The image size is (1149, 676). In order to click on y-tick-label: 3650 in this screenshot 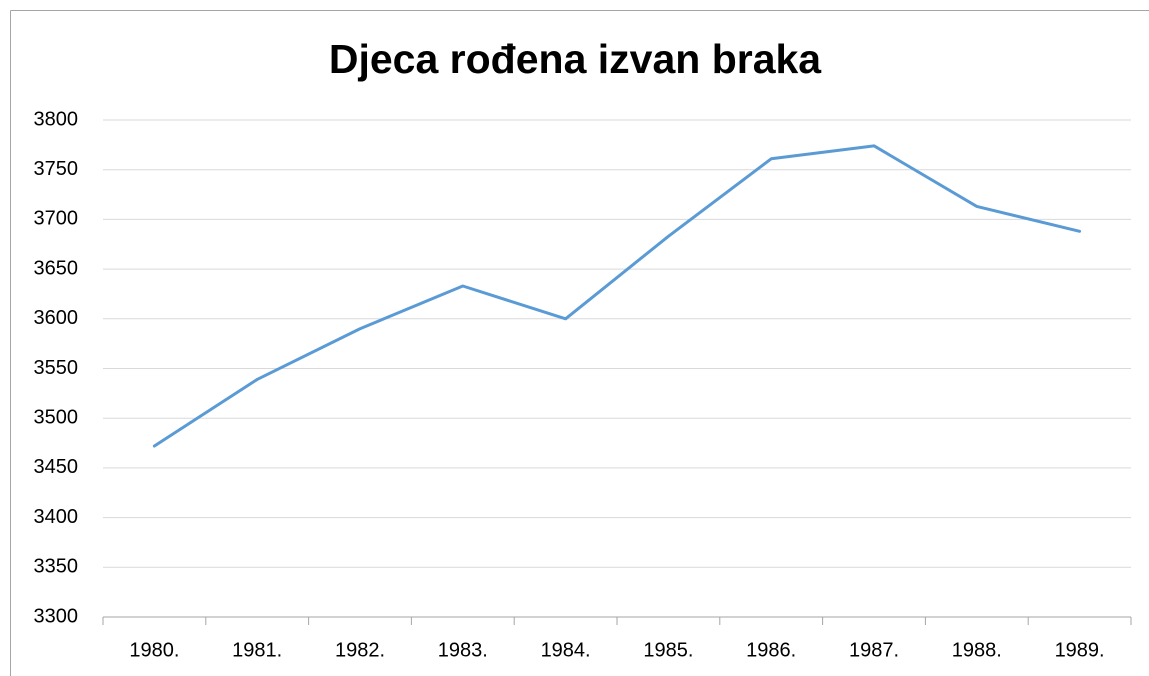, I will do `click(56, 268)`.